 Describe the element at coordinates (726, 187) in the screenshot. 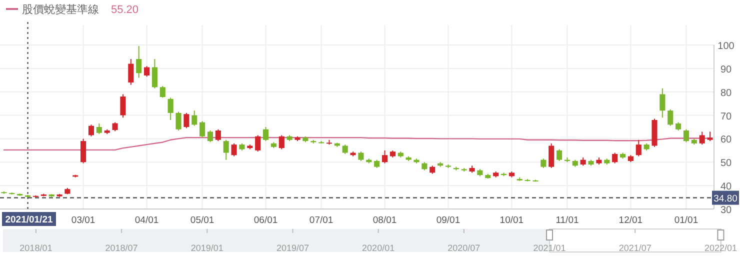

I see `y-tick-label: 40` at that location.